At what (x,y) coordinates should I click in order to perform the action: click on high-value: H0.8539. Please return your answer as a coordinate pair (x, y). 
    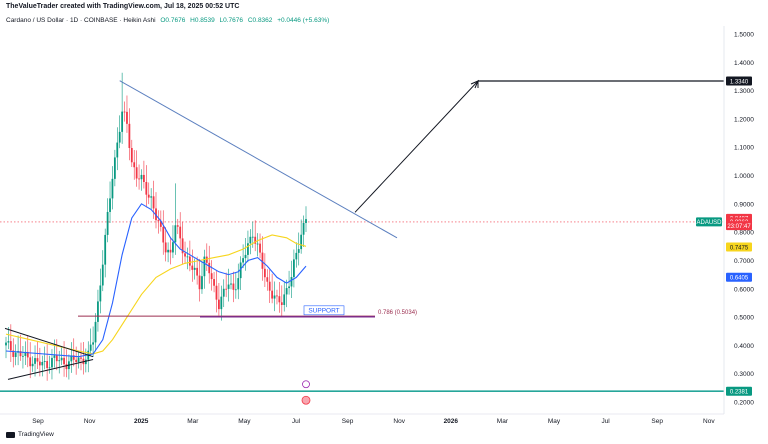
    Looking at the image, I should click on (202, 20).